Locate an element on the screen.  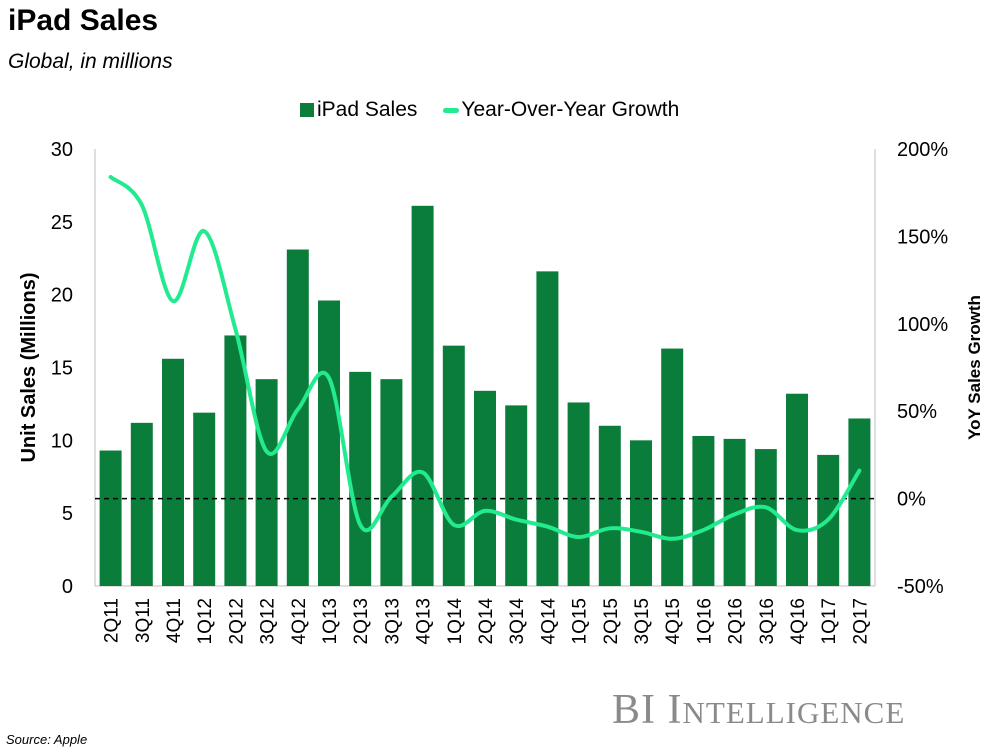
y-tick-label: 30 is located at coordinates (62, 150).